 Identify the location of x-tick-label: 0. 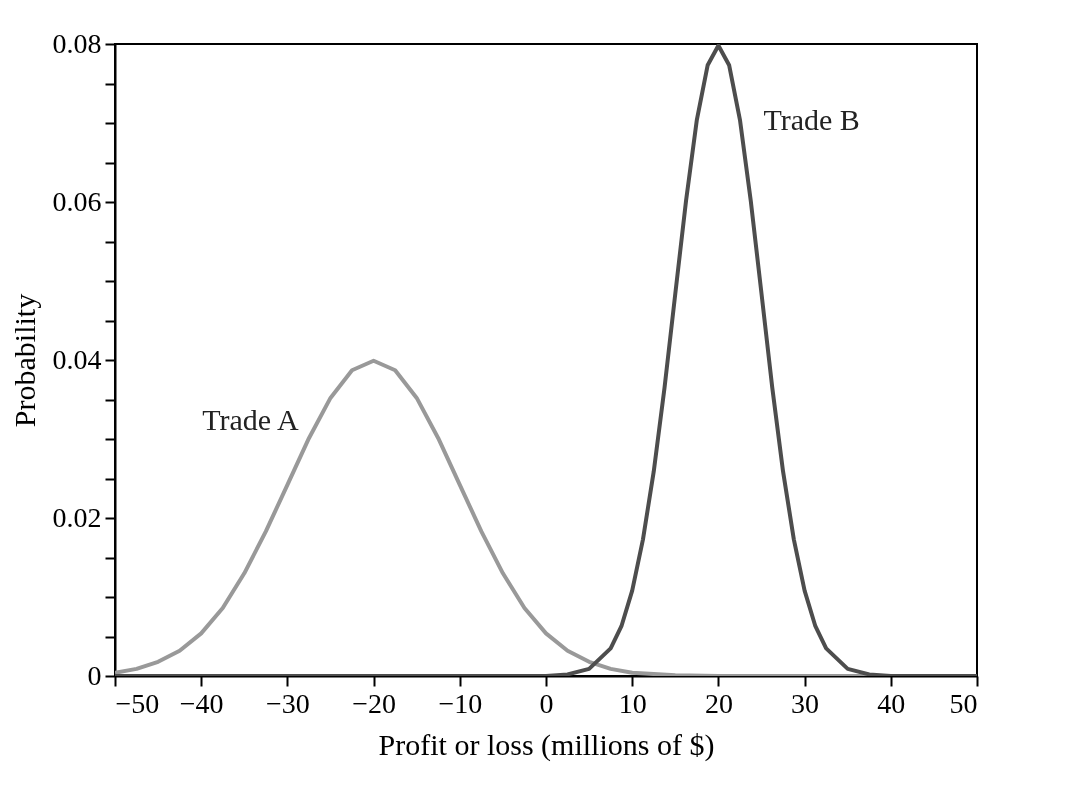
(546, 703).